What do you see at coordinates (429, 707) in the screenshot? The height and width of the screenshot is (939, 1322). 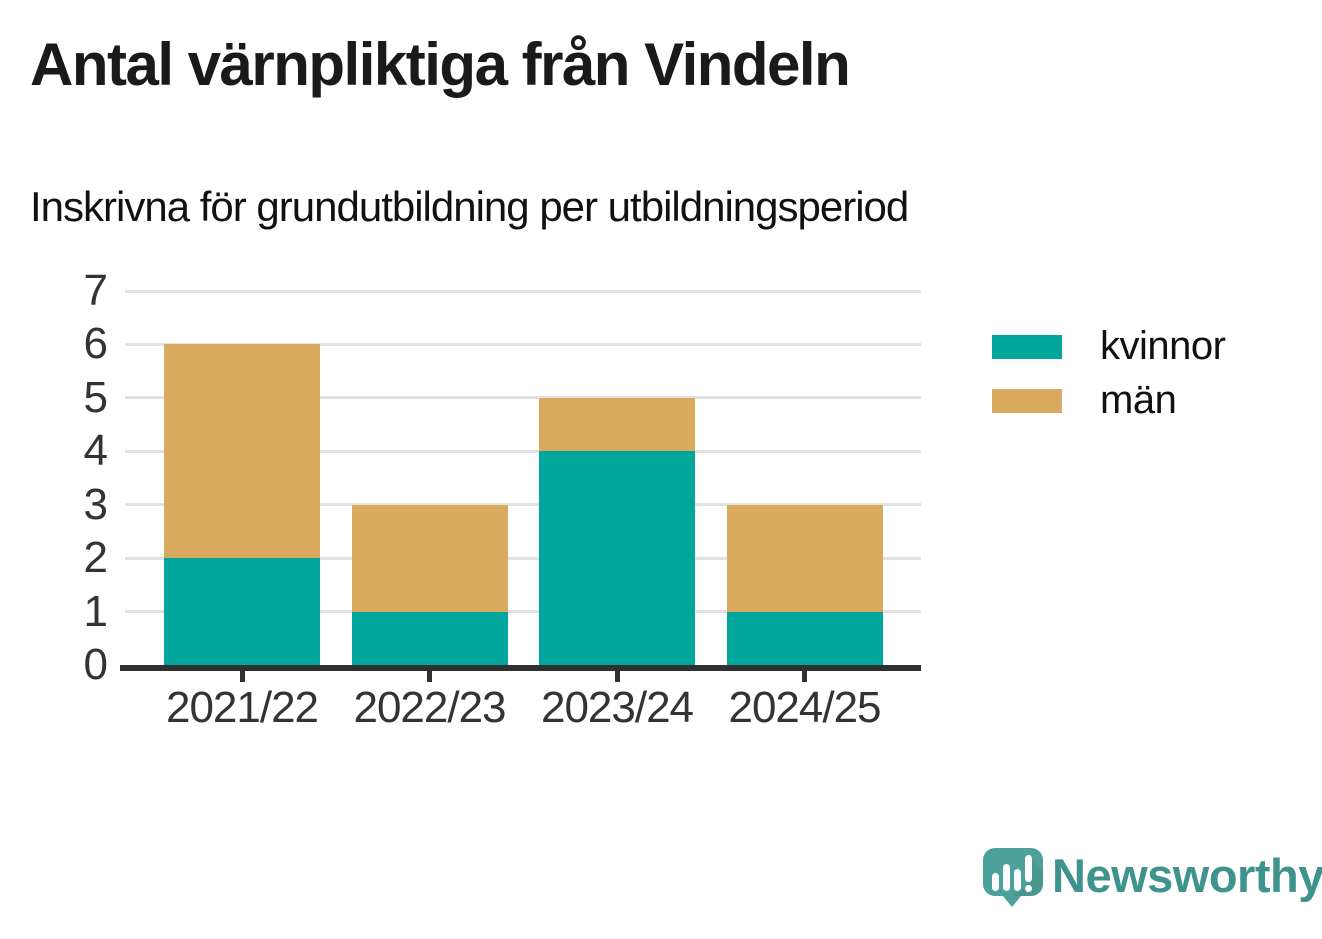 I see `x-tick-label-2022/23: 2022/23` at bounding box center [429, 707].